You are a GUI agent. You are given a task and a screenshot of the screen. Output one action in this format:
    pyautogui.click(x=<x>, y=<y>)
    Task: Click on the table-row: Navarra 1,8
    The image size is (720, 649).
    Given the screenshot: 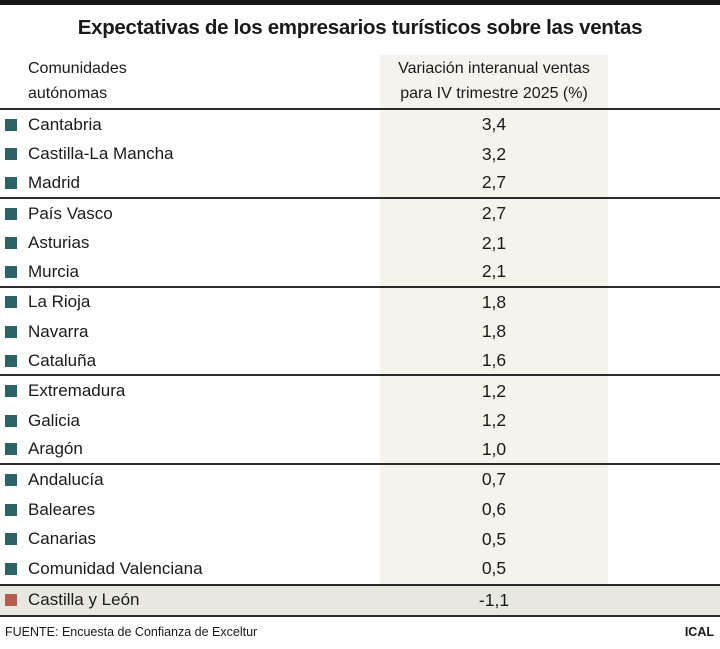 What is the action you would take?
    pyautogui.click(x=360, y=332)
    